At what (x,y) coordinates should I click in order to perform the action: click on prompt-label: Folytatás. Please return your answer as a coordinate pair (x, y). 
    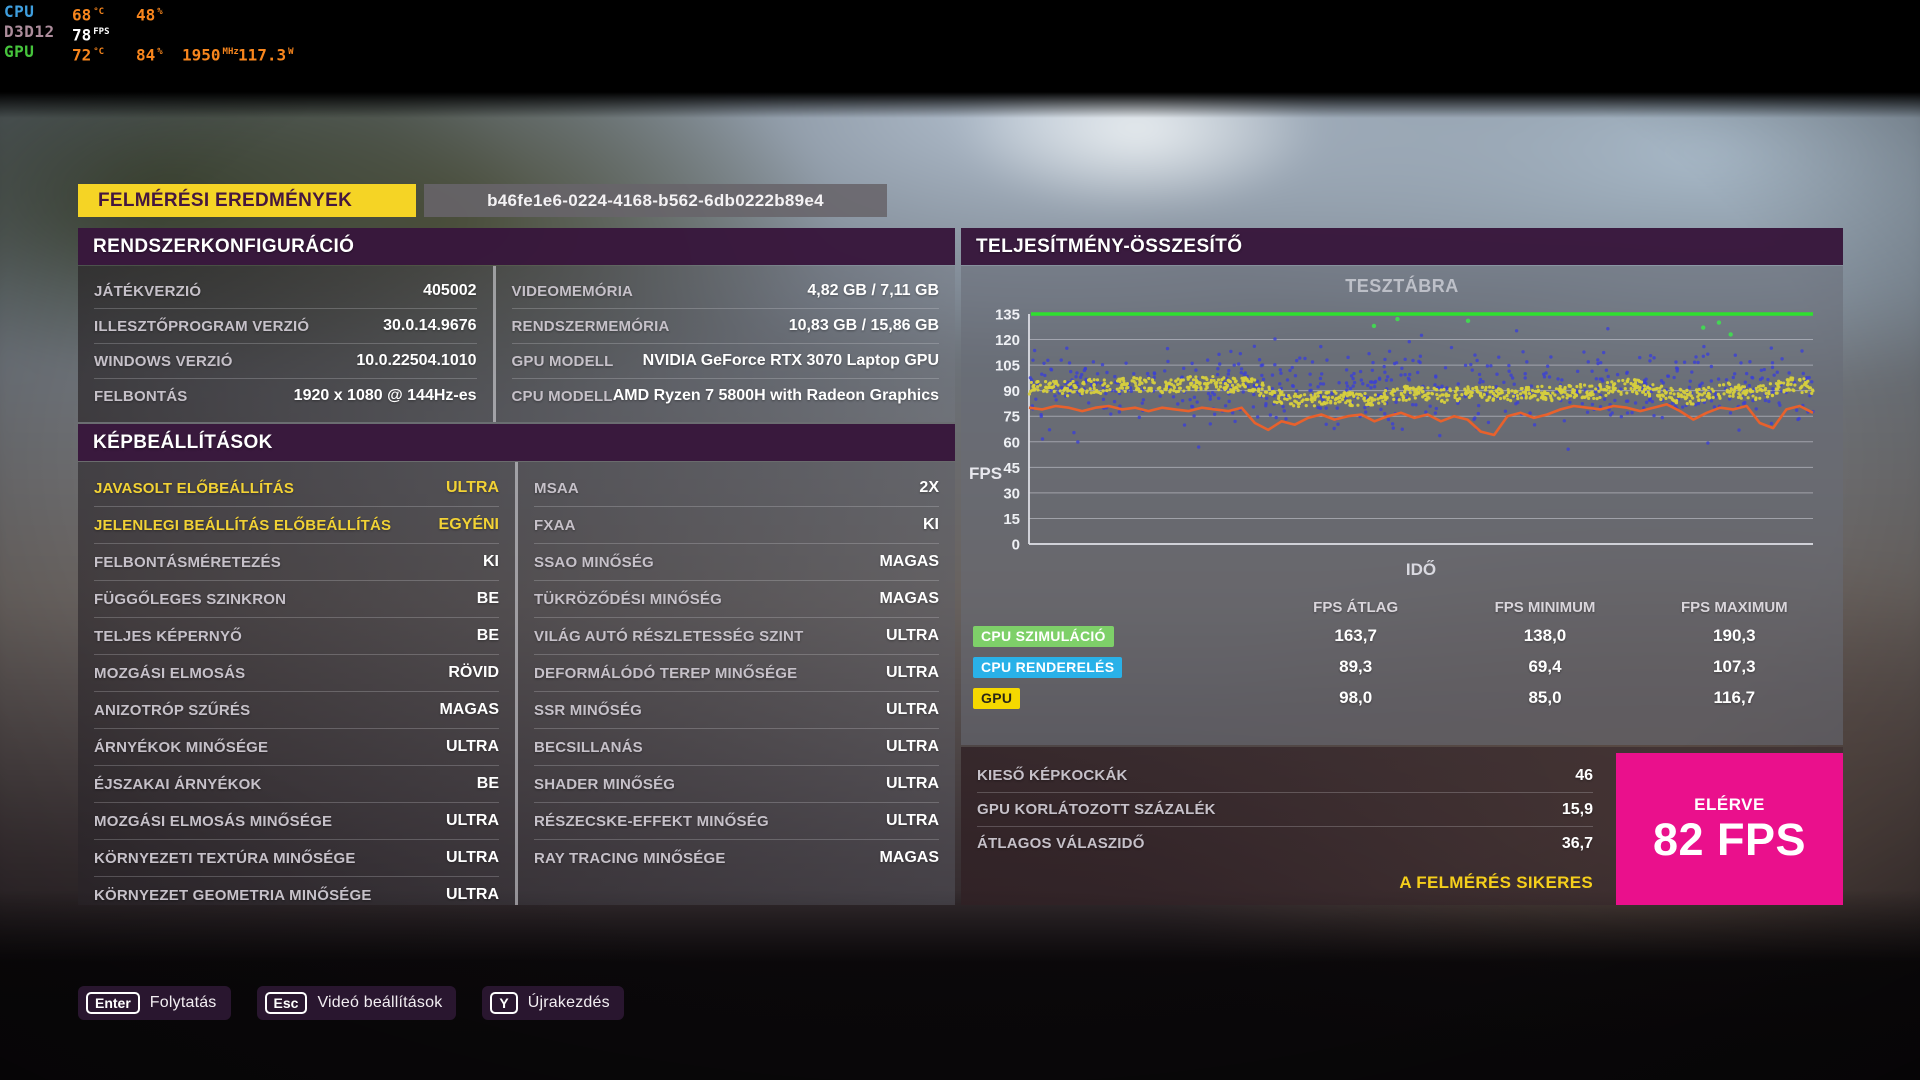
    Looking at the image, I should click on (183, 1002).